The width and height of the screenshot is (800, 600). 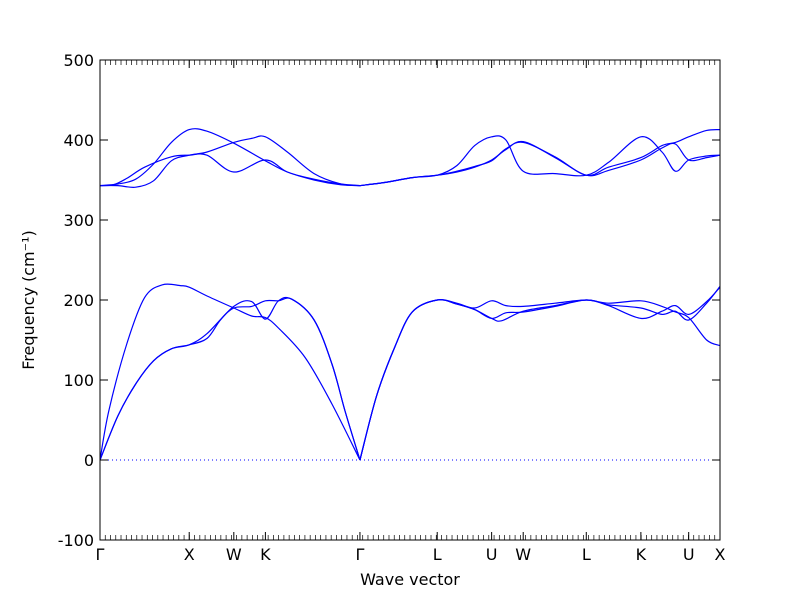 I want to click on y-tick-label: 400, so click(x=78, y=140).